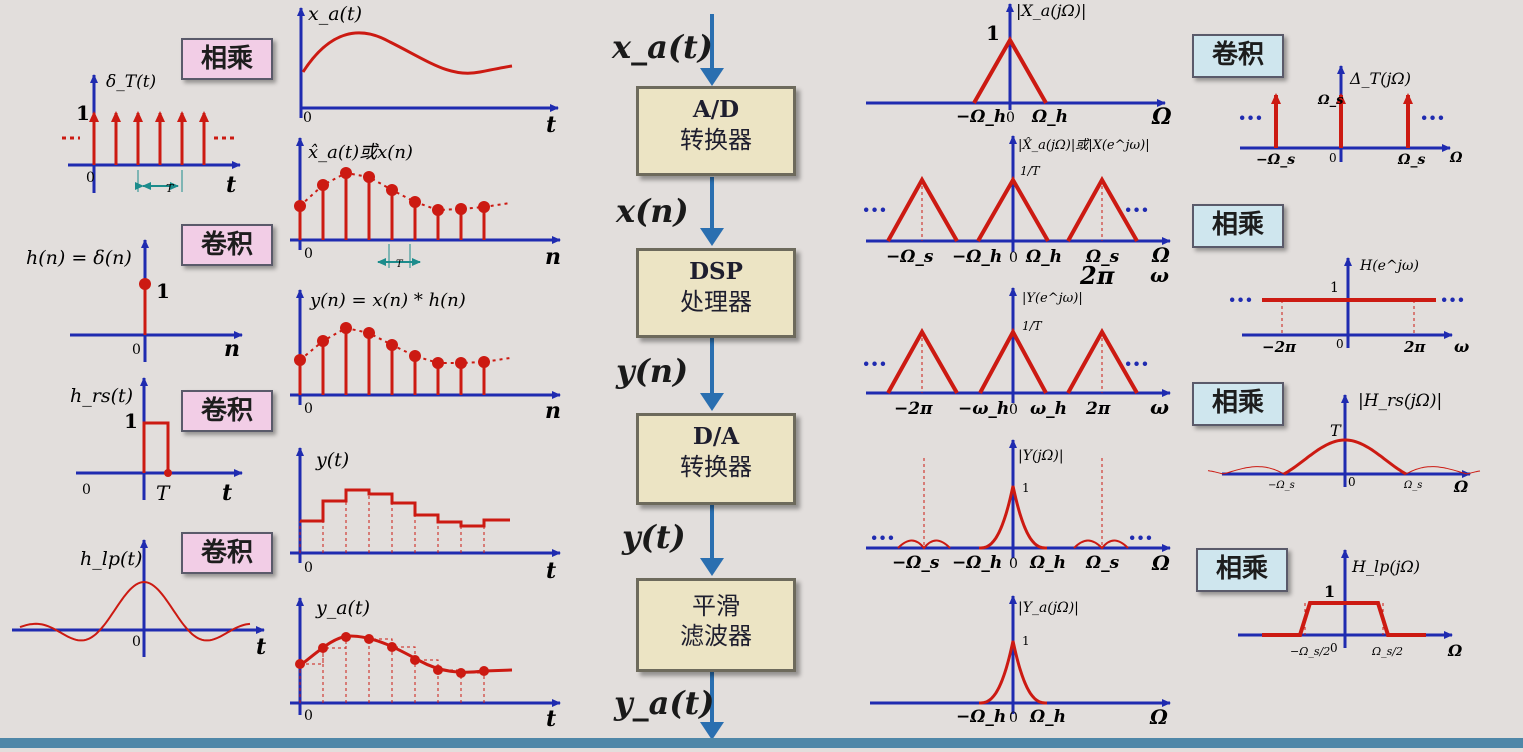  Describe the element at coordinates (360, 152) in the screenshot. I see `svg-text: x̂_a(t)或x(n)` at that location.